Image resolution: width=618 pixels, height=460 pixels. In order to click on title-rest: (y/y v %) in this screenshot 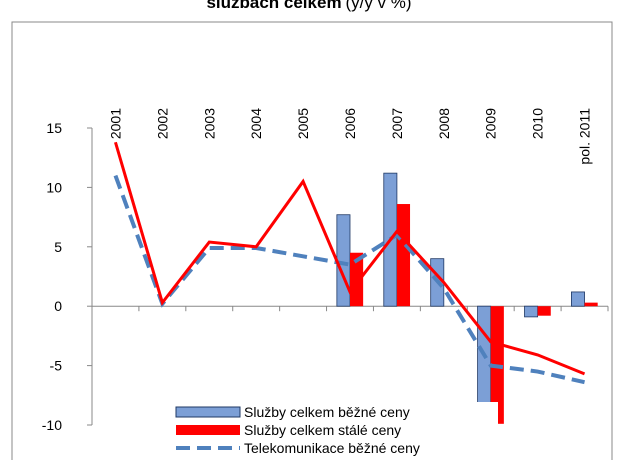, I will do `click(378, 6)`.